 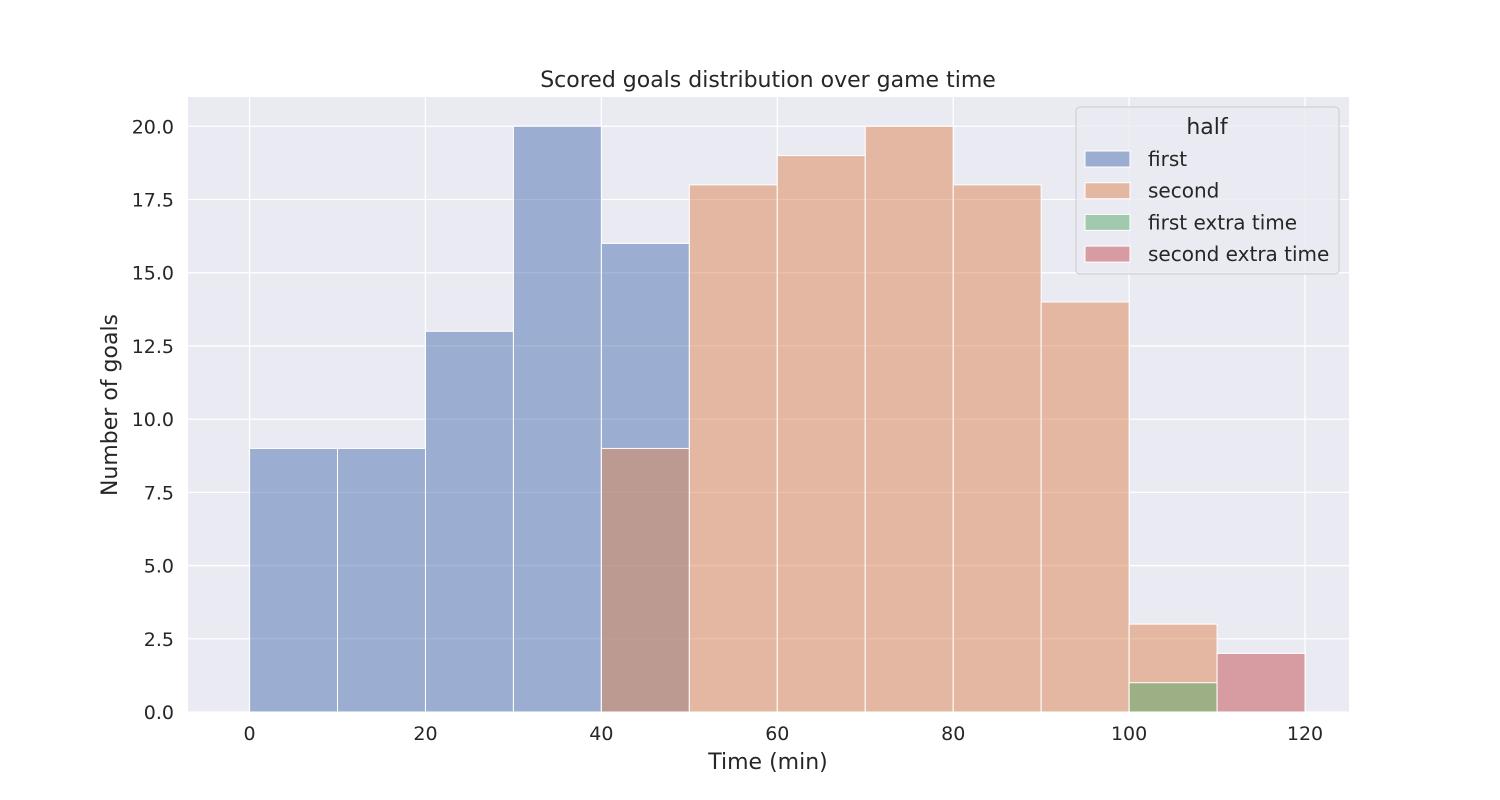 What do you see at coordinates (1222, 222) in the screenshot?
I see `legend-label: first extra time` at bounding box center [1222, 222].